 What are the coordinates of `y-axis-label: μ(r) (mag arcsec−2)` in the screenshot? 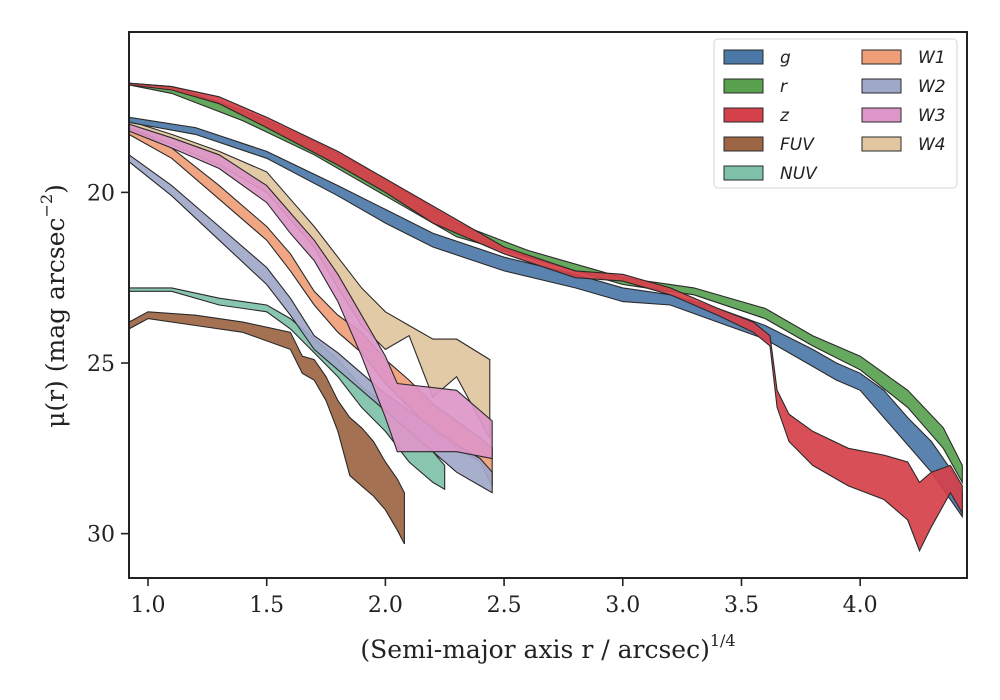 It's located at (53, 306).